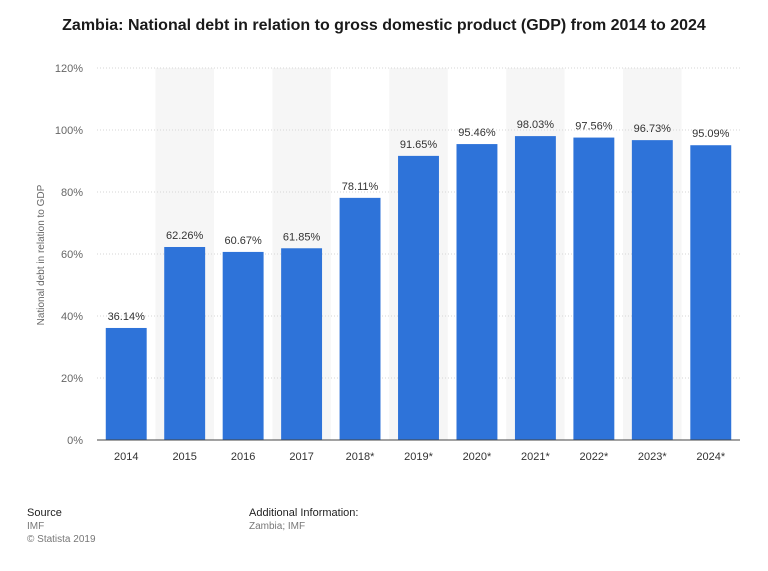 This screenshot has height=571, width=768. What do you see at coordinates (61, 539) in the screenshot?
I see `copyright: © Statista 2019` at bounding box center [61, 539].